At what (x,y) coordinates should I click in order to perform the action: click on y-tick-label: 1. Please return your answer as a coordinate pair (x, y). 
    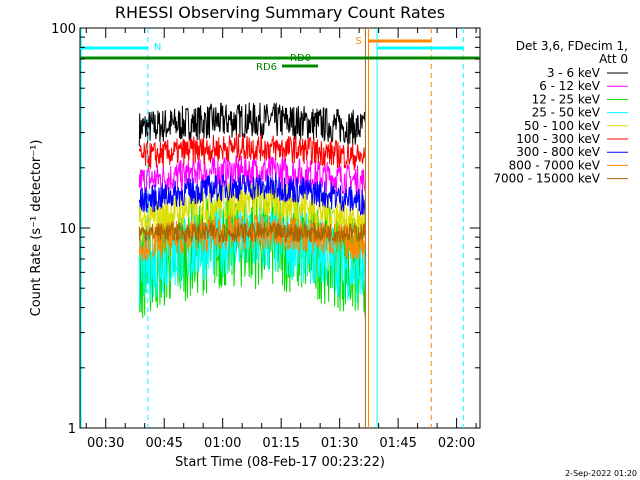
    Looking at the image, I should click on (72, 429).